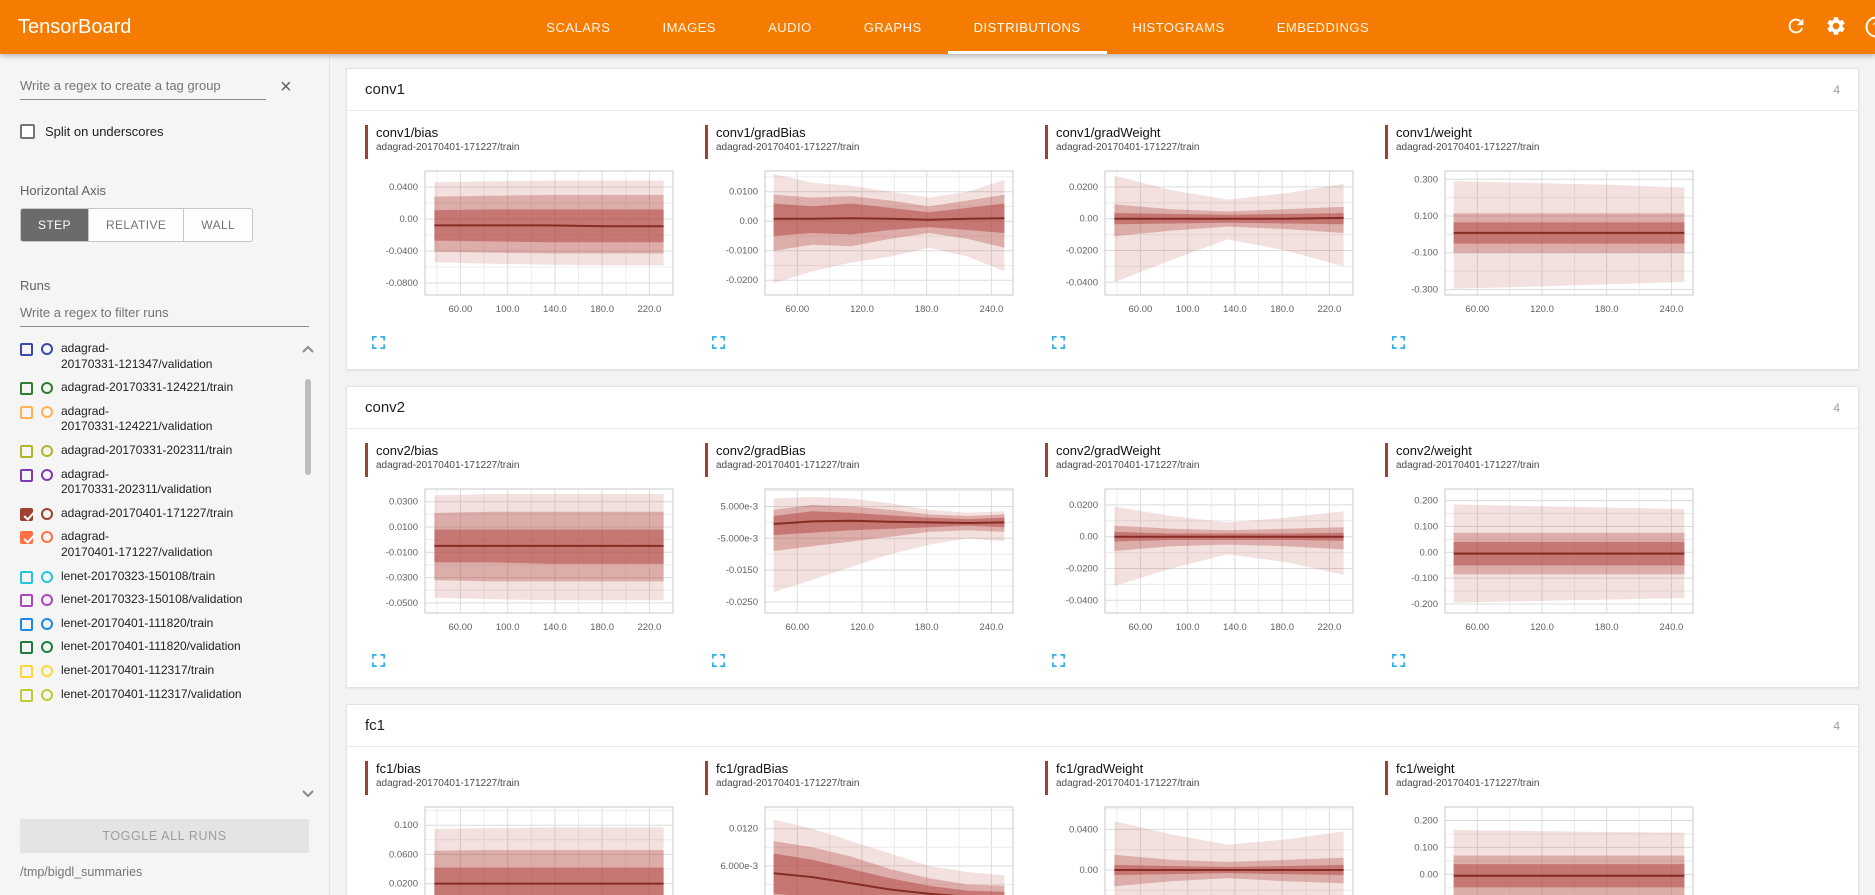 This screenshot has height=895, width=1875. What do you see at coordinates (1179, 27) in the screenshot?
I see `tab-histograms: HISTOGRAMS` at bounding box center [1179, 27].